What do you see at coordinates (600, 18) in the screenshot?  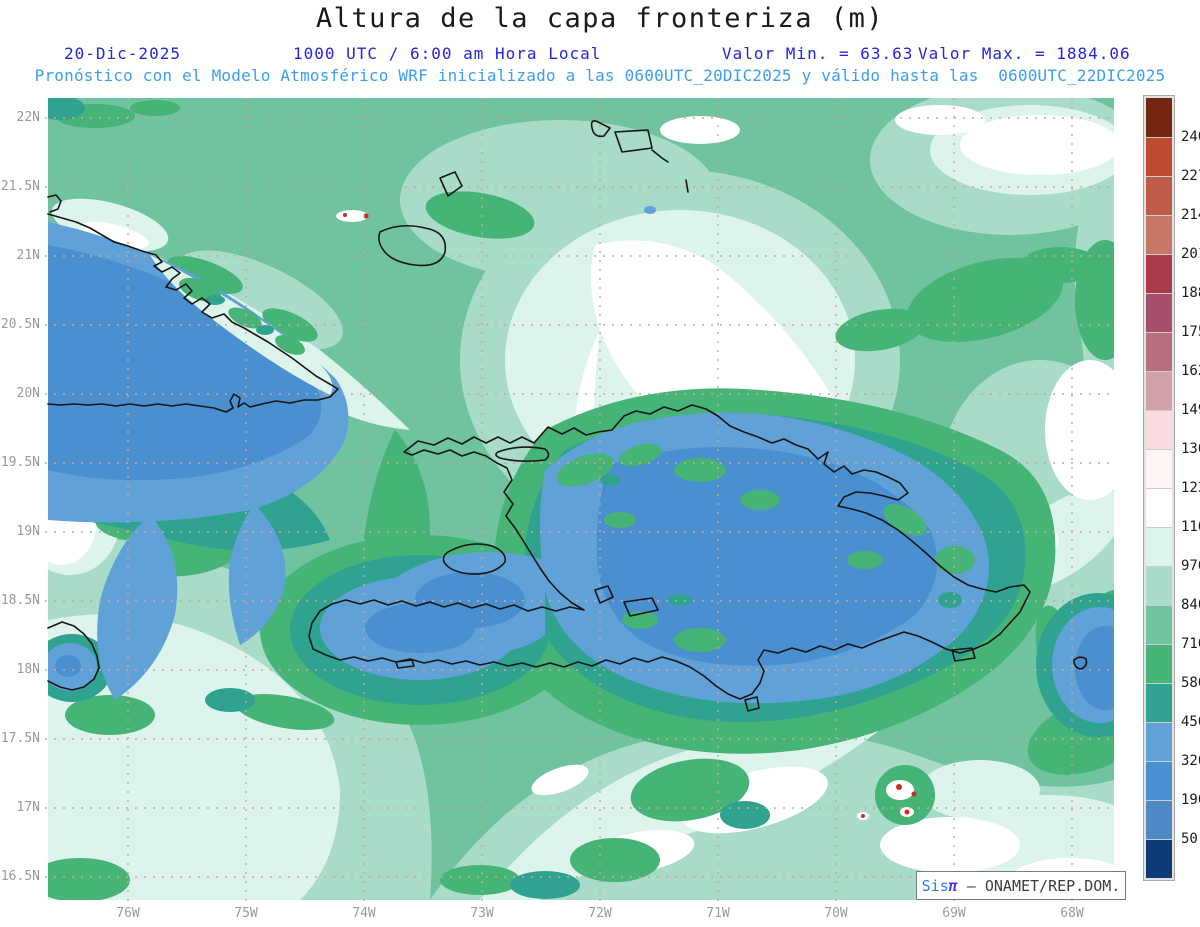 I see `page-title: Altura de la capa fronteriza (m)` at bounding box center [600, 18].